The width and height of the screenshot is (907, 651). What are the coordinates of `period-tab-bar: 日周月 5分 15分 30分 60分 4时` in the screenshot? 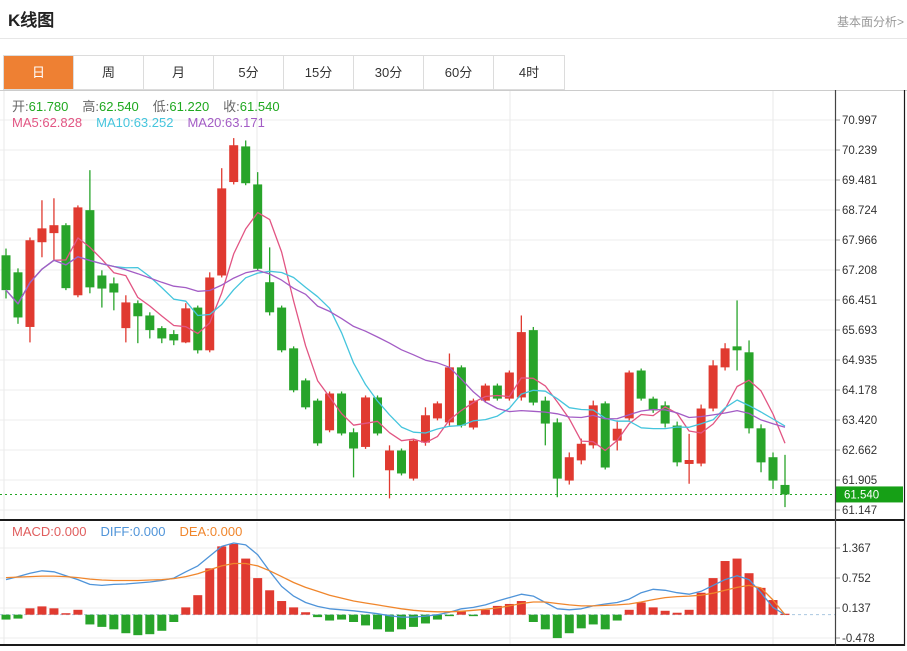 It's located at (284, 72).